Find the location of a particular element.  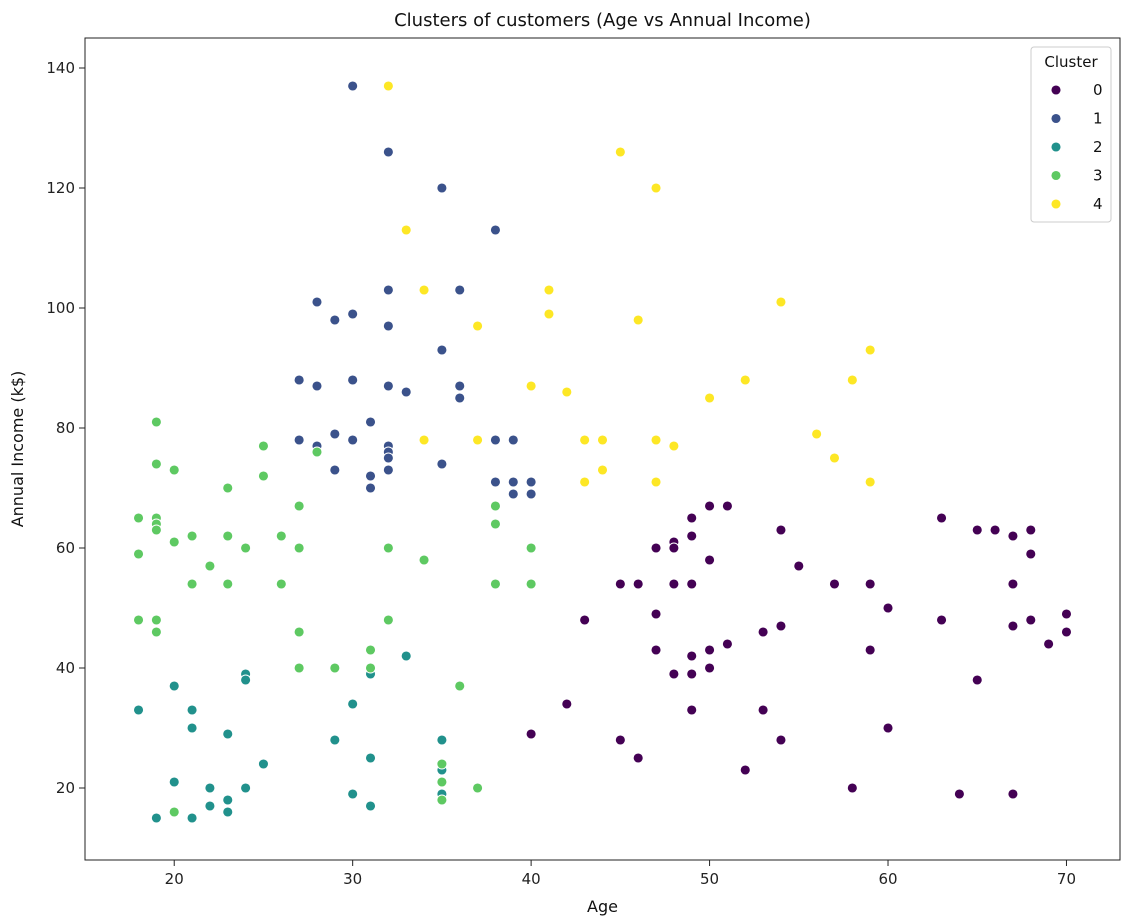

legend: Cluster 0 1 2 3 4 is located at coordinates (1071, 134).